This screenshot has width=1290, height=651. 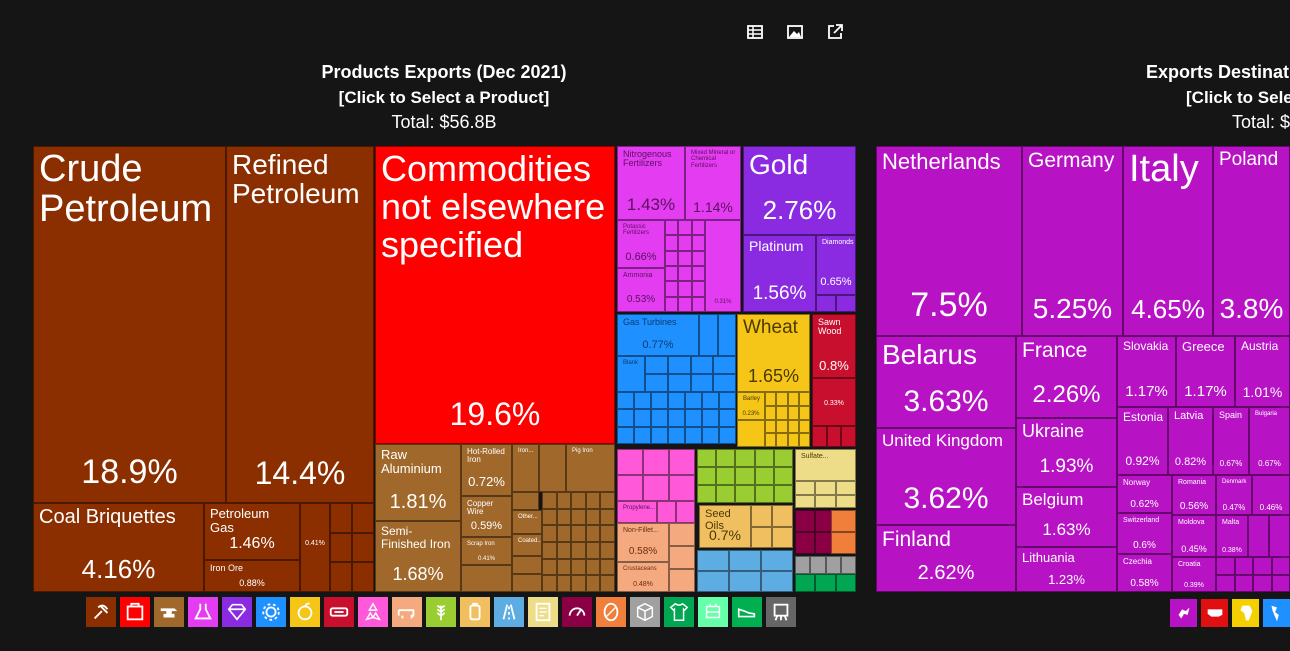 I want to click on tile-commodities-nes: Commodities not elsewhere specified 19.6%, so click(x=495, y=295).